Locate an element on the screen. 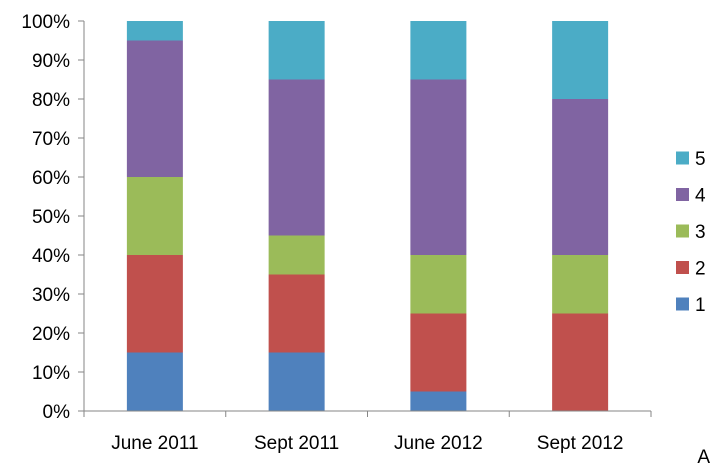  bar-2-sept-2012 is located at coordinates (580, 362).